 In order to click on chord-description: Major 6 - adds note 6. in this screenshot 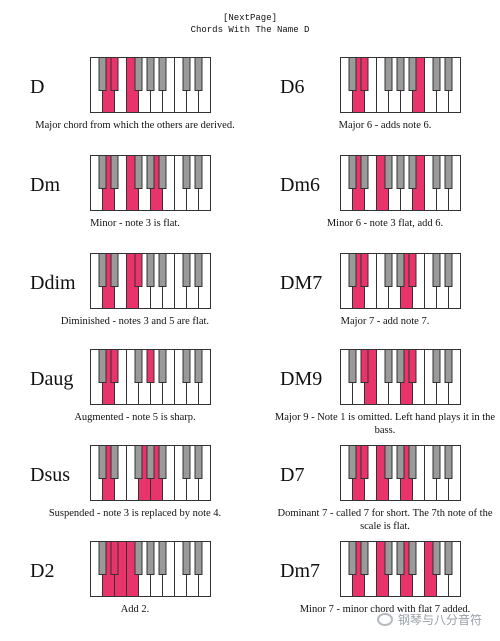, I will do `click(385, 125)`.